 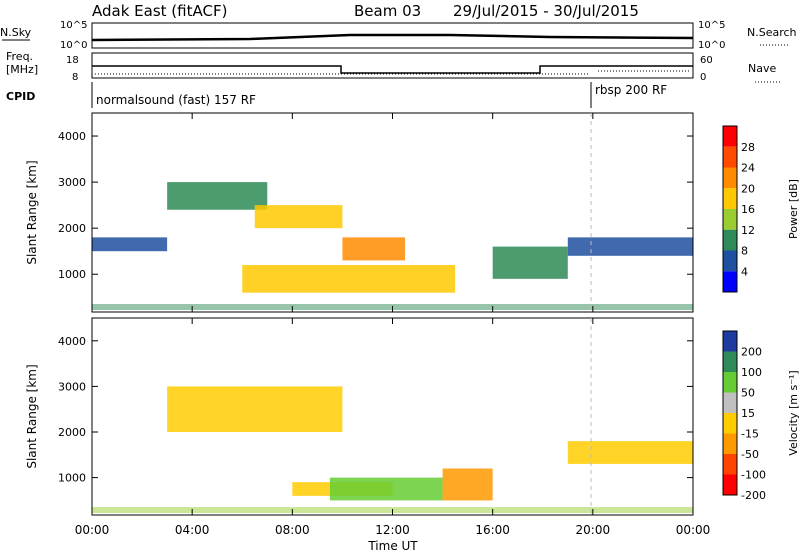 What do you see at coordinates (192, 530) in the screenshot?
I see `x-tick-label: 04:00` at bounding box center [192, 530].